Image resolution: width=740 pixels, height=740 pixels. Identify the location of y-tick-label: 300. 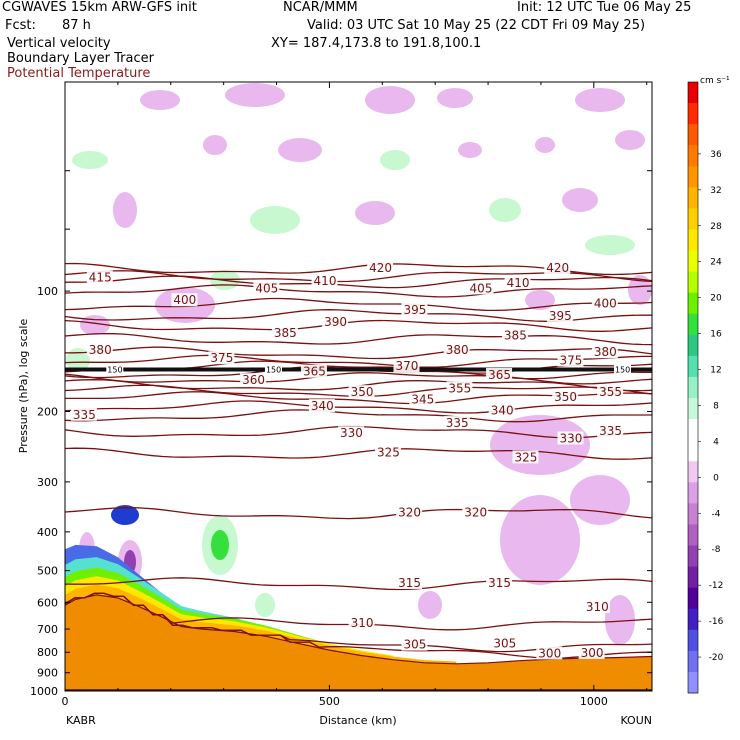
(47, 482).